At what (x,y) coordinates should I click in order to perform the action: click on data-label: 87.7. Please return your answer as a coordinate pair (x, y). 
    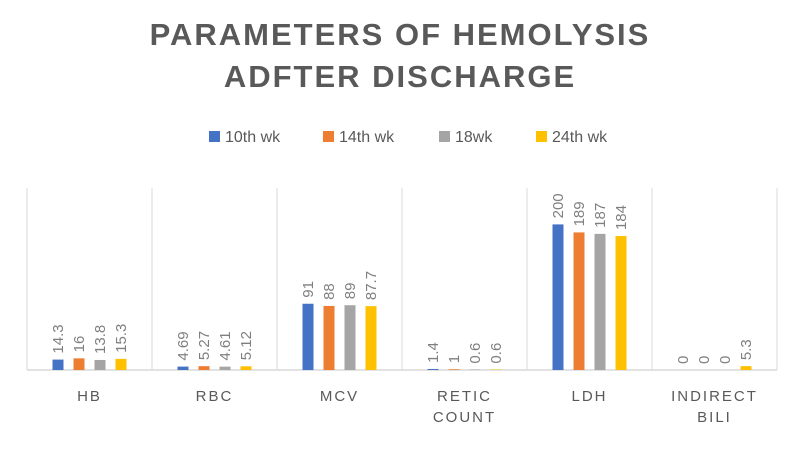
    Looking at the image, I should click on (371, 285).